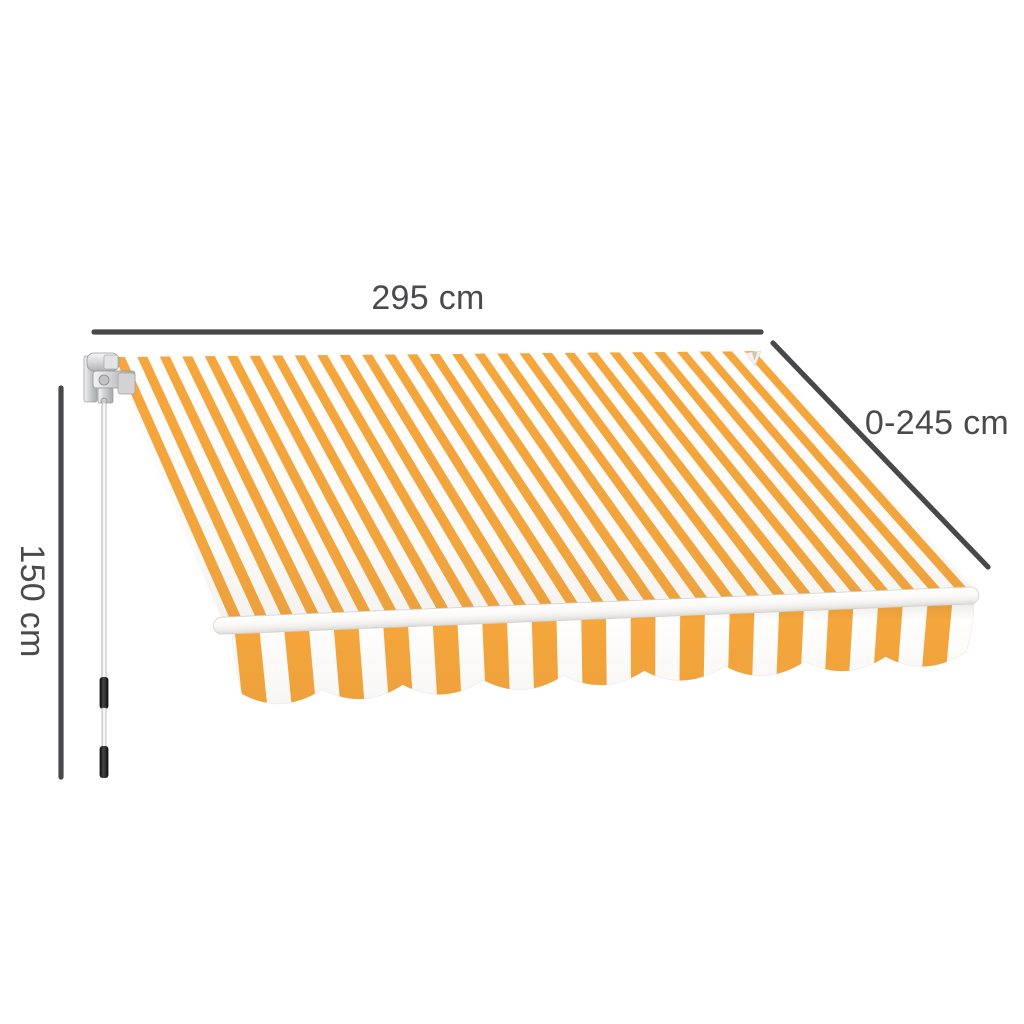 The height and width of the screenshot is (1024, 1024). What do you see at coordinates (427, 298) in the screenshot?
I see `width-dimension-label: 295 cm` at bounding box center [427, 298].